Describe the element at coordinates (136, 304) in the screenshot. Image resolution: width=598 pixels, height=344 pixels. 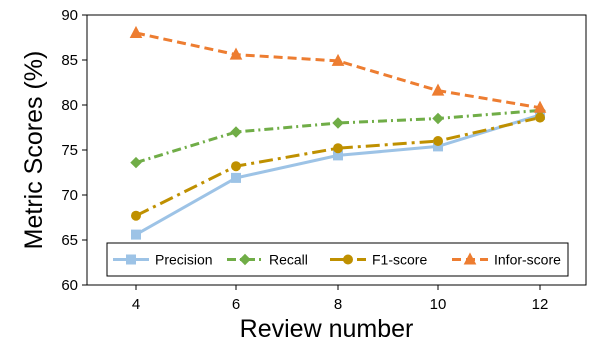
I see `x-tick-label: 4` at that location.